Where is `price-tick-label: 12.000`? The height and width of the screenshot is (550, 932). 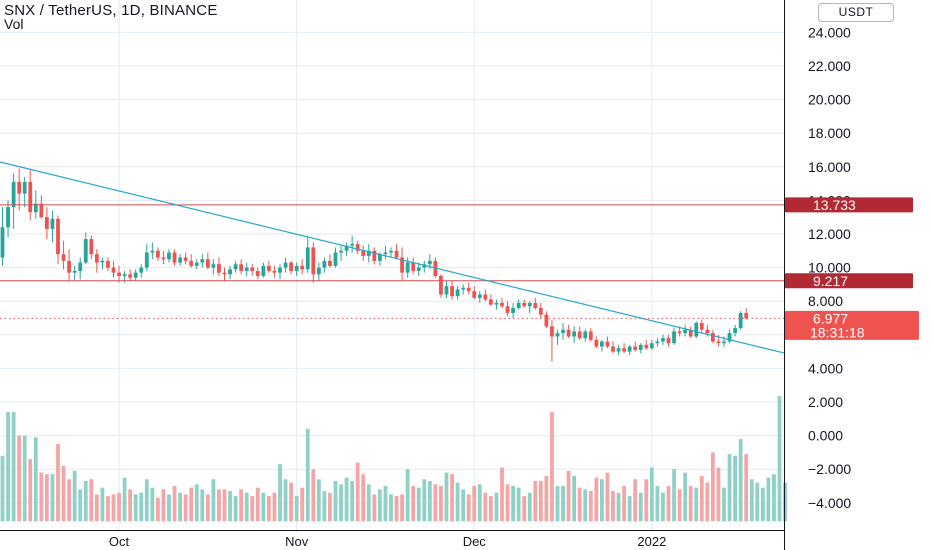 price-tick-label: 12.000 is located at coordinates (829, 234).